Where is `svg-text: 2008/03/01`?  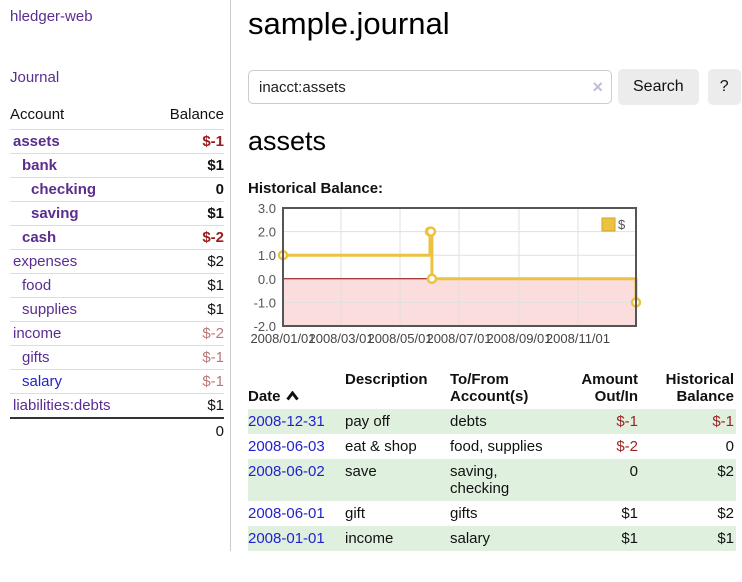 svg-text: 2008/03/01 is located at coordinates (340, 338).